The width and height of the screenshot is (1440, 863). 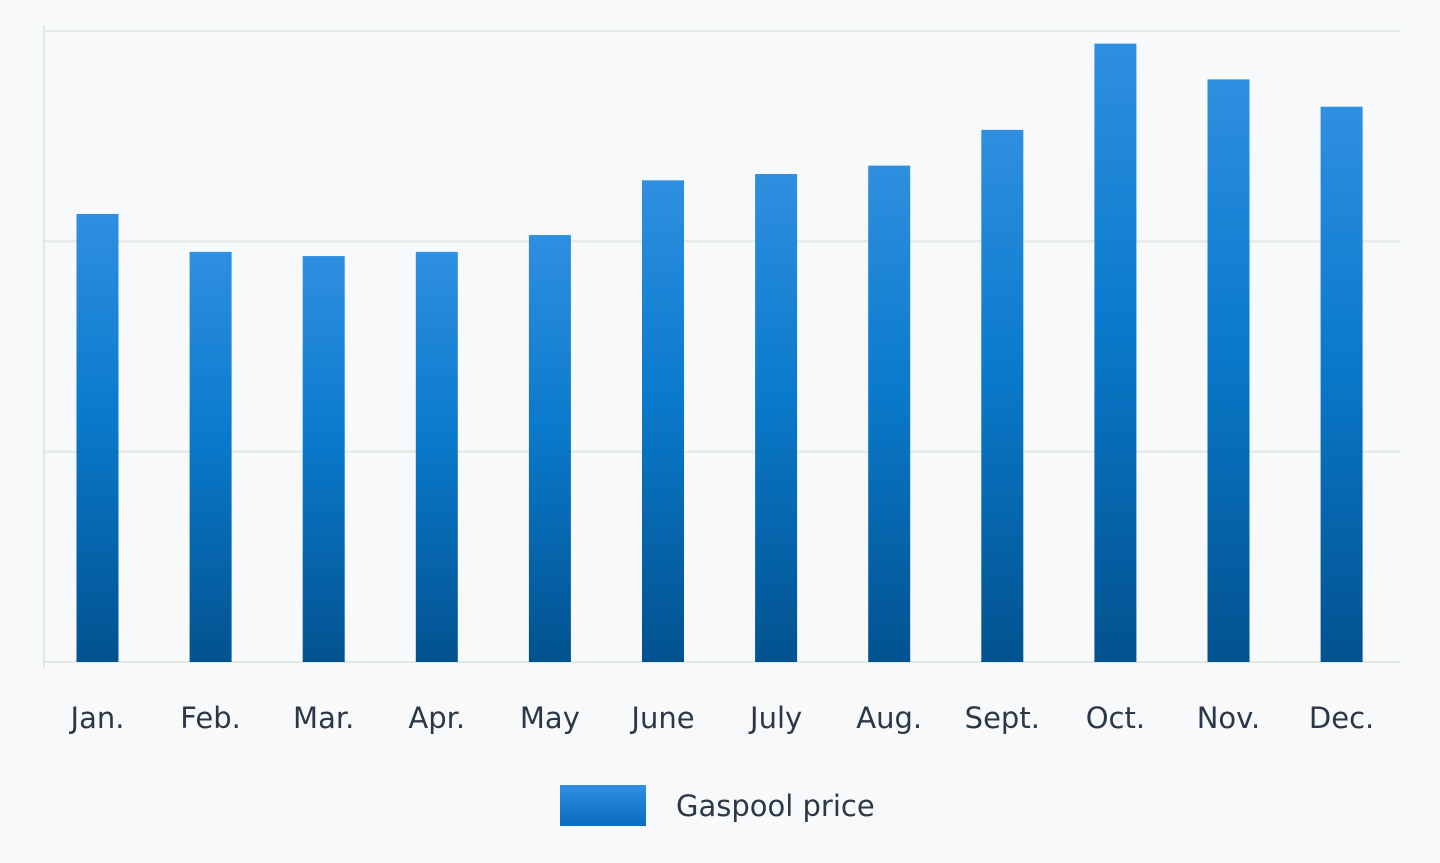 I want to click on bar-june, so click(x=663, y=421).